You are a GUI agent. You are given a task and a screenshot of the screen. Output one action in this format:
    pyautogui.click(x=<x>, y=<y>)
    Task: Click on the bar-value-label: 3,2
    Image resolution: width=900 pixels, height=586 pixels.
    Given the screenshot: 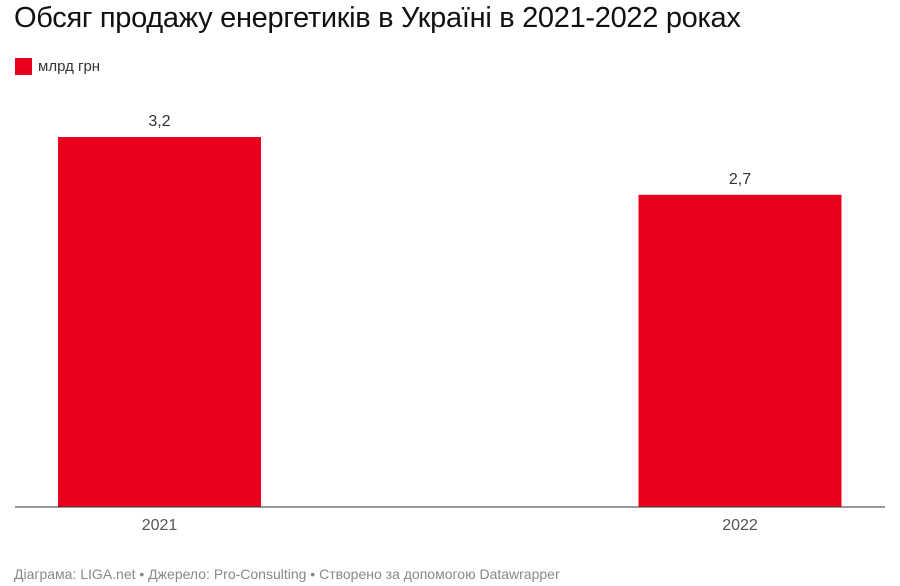 What is the action you would take?
    pyautogui.click(x=159, y=121)
    